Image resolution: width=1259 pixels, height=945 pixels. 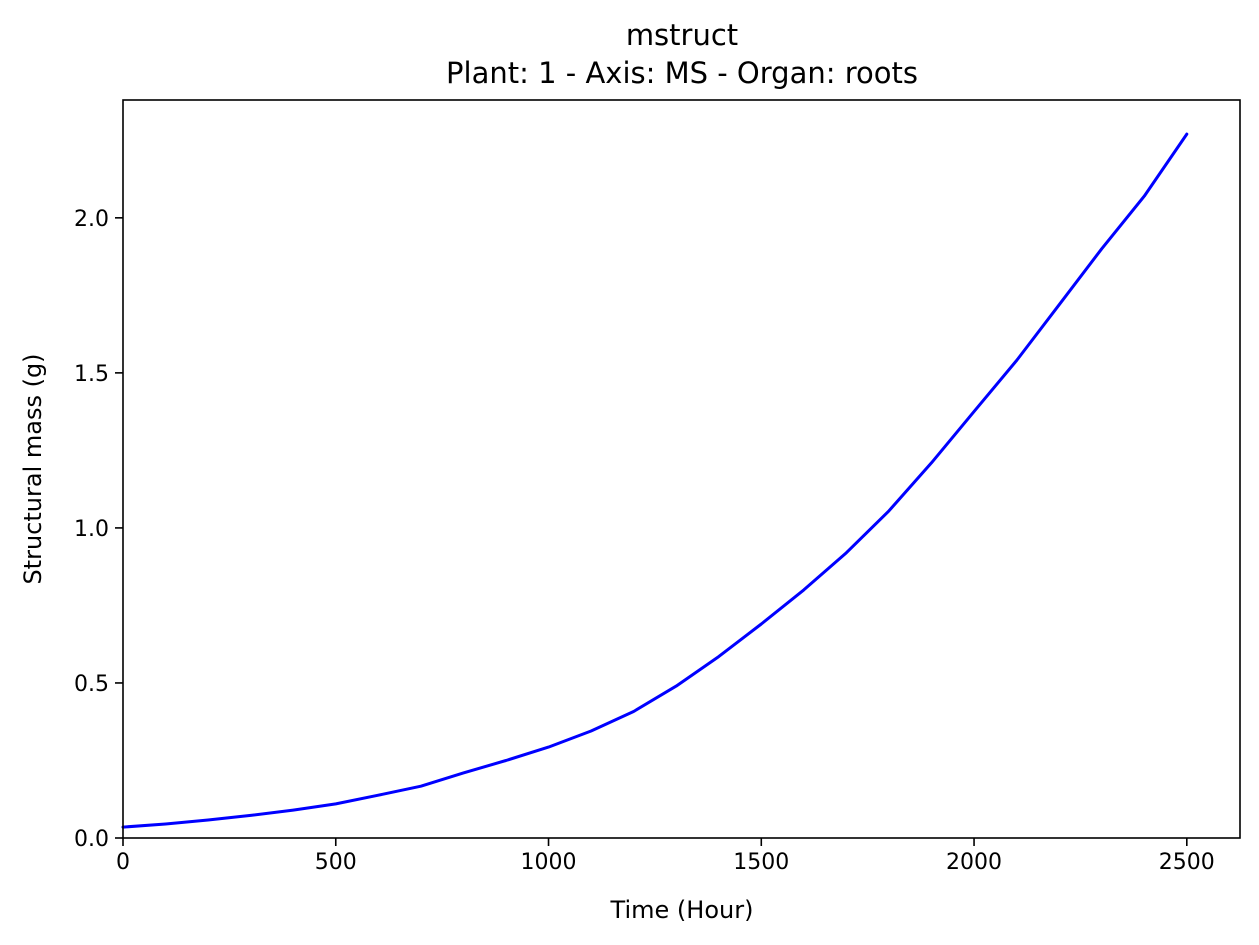 I want to click on x-tick-label: 0, so click(x=123, y=862).